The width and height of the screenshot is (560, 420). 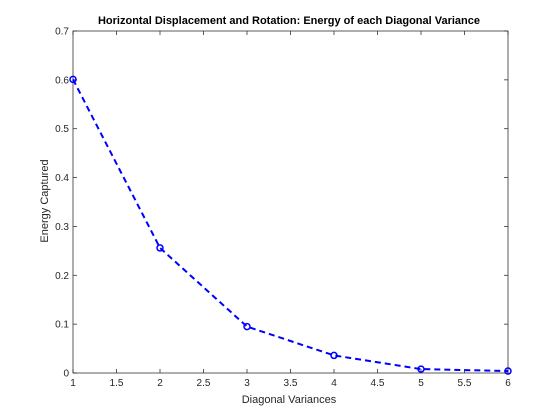 What do you see at coordinates (45, 200) in the screenshot?
I see `y-axis-label: Energy Captured` at bounding box center [45, 200].